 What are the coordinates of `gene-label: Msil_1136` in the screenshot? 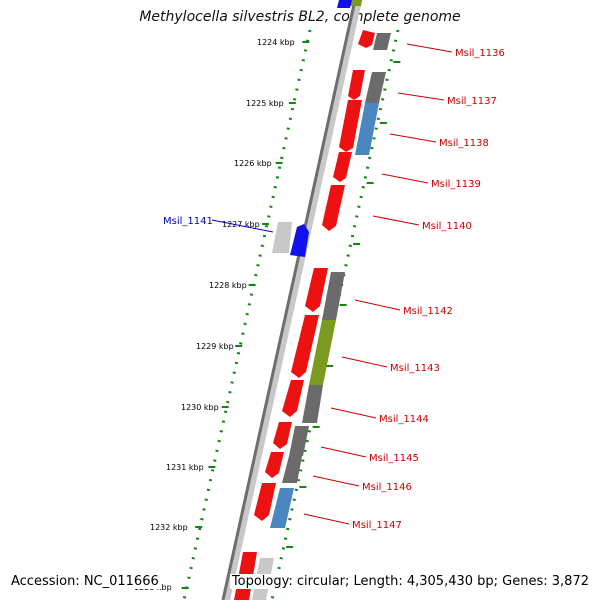 It's located at (480, 53).